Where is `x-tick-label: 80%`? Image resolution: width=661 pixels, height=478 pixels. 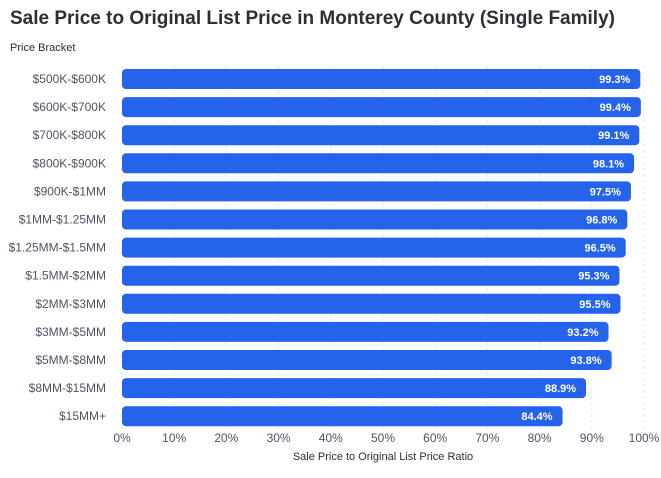
x-tick-label: 80% is located at coordinates (540, 438).